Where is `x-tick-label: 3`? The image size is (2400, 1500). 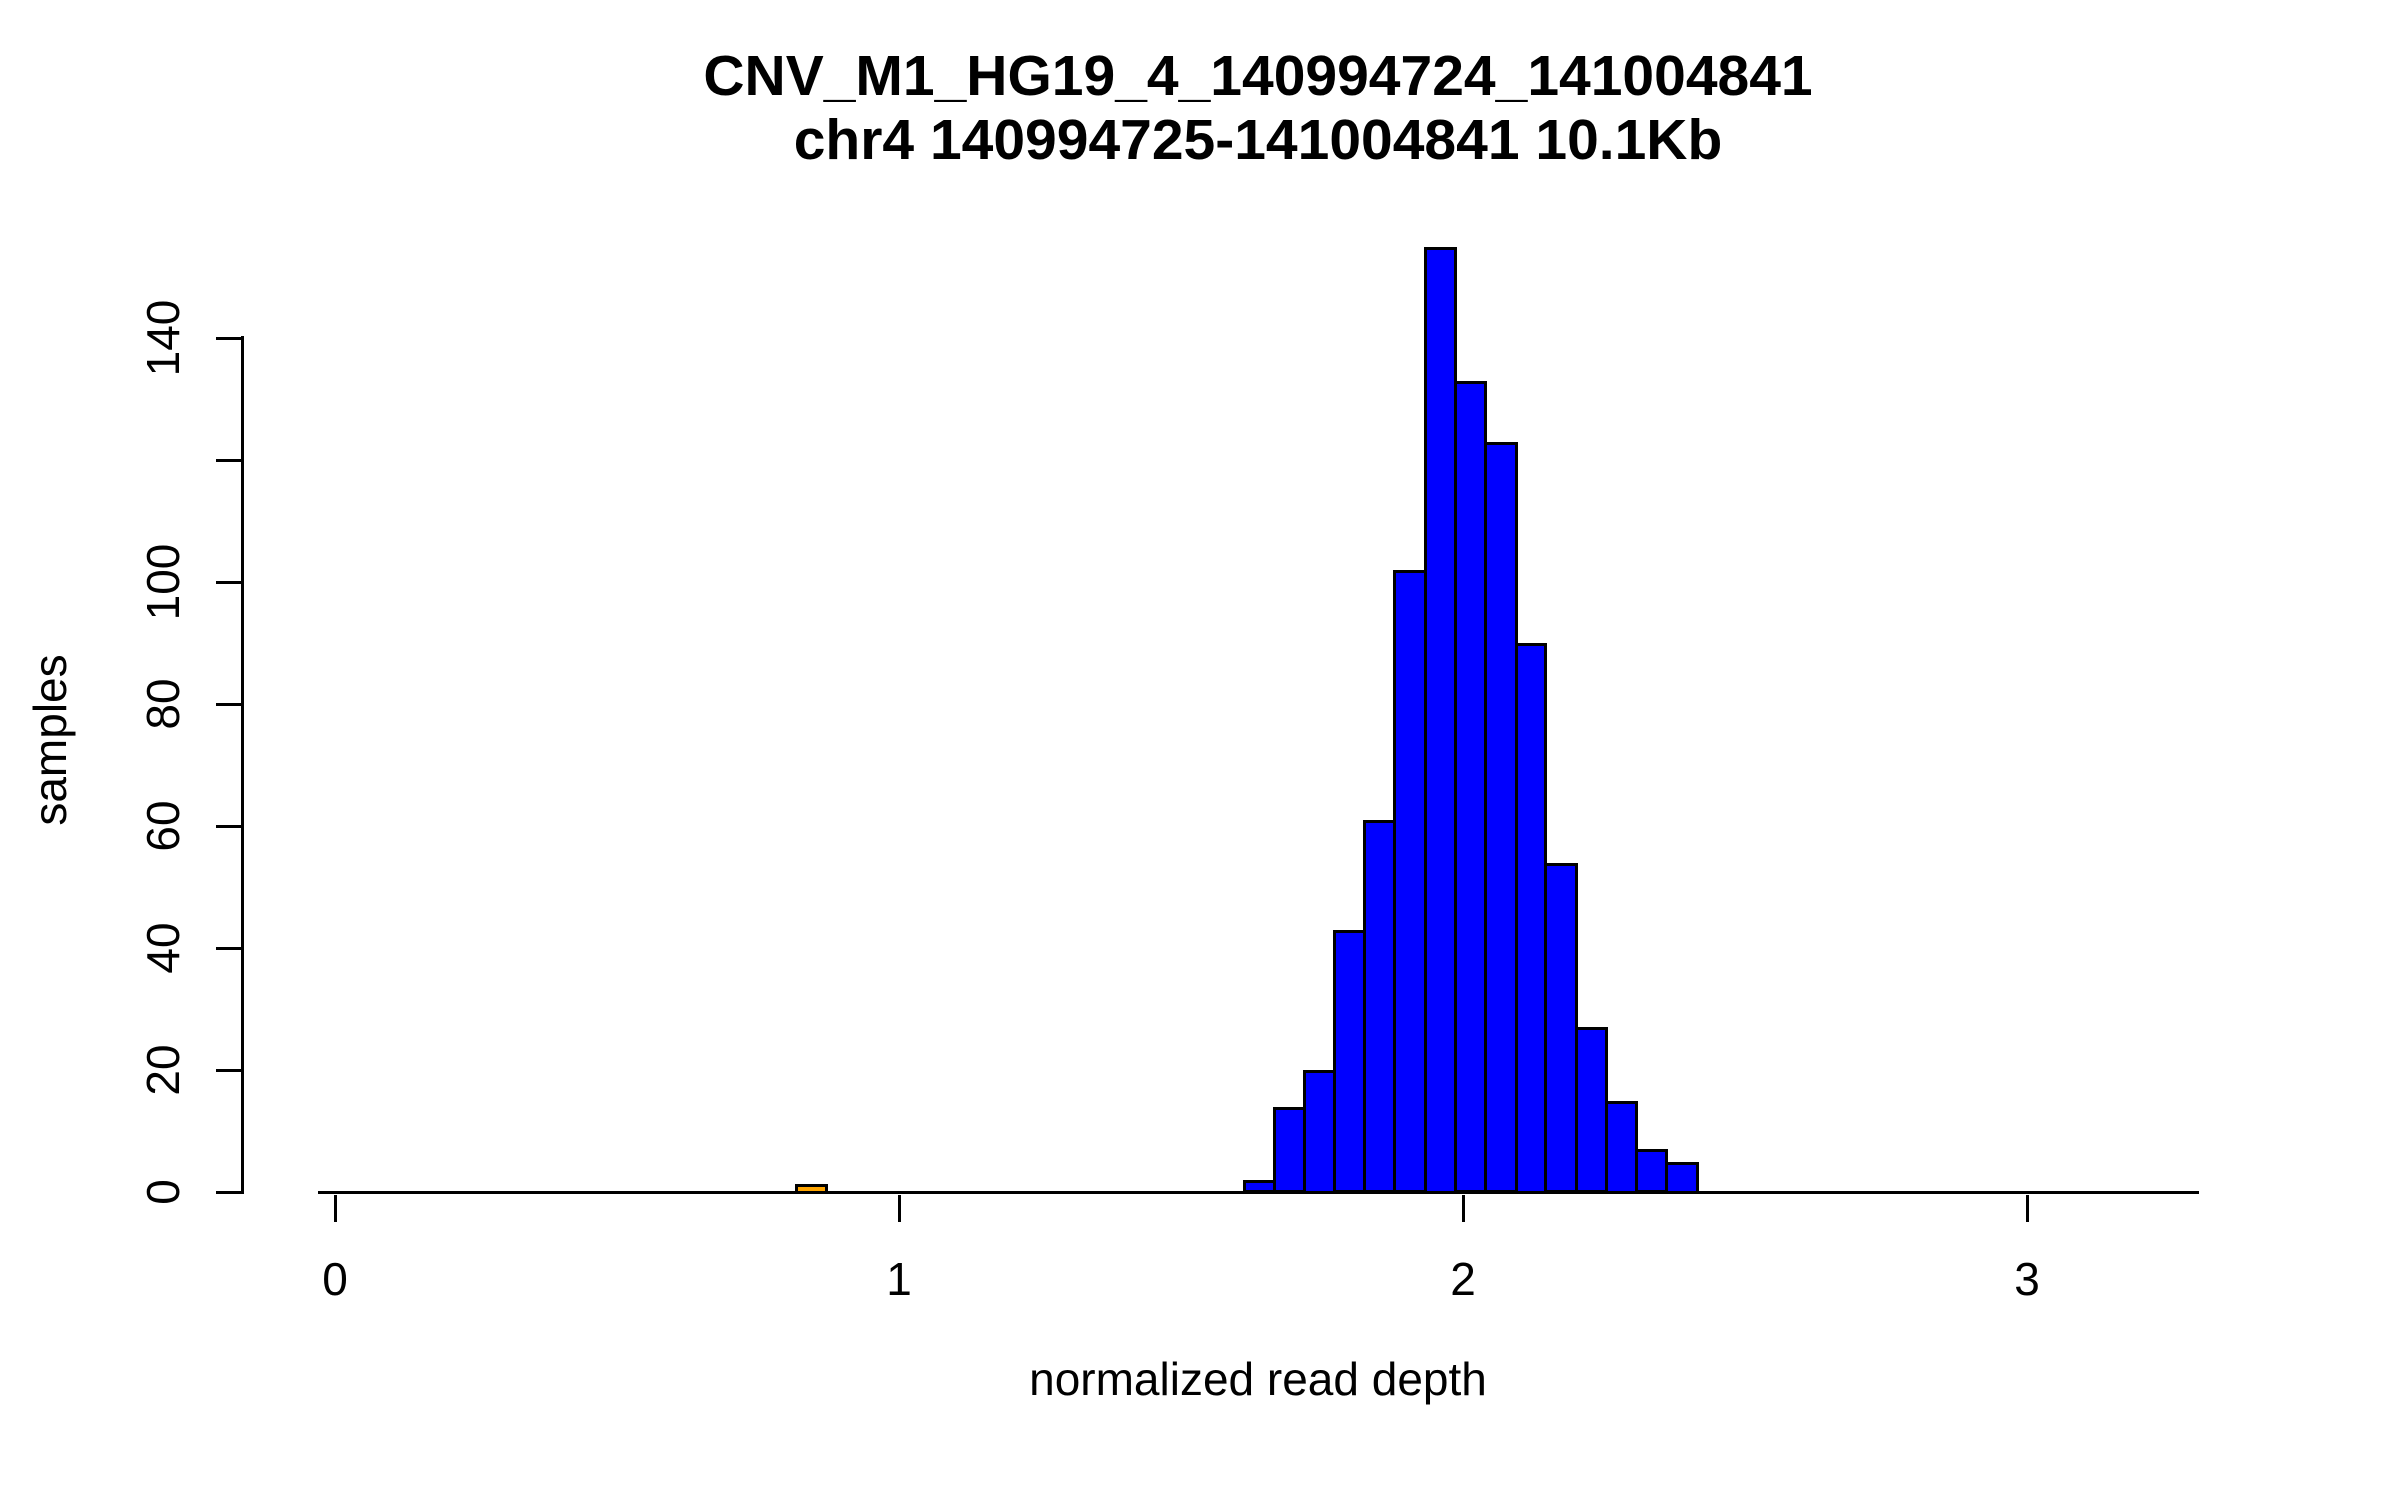
x-tick-label: 3 is located at coordinates (2027, 1279).